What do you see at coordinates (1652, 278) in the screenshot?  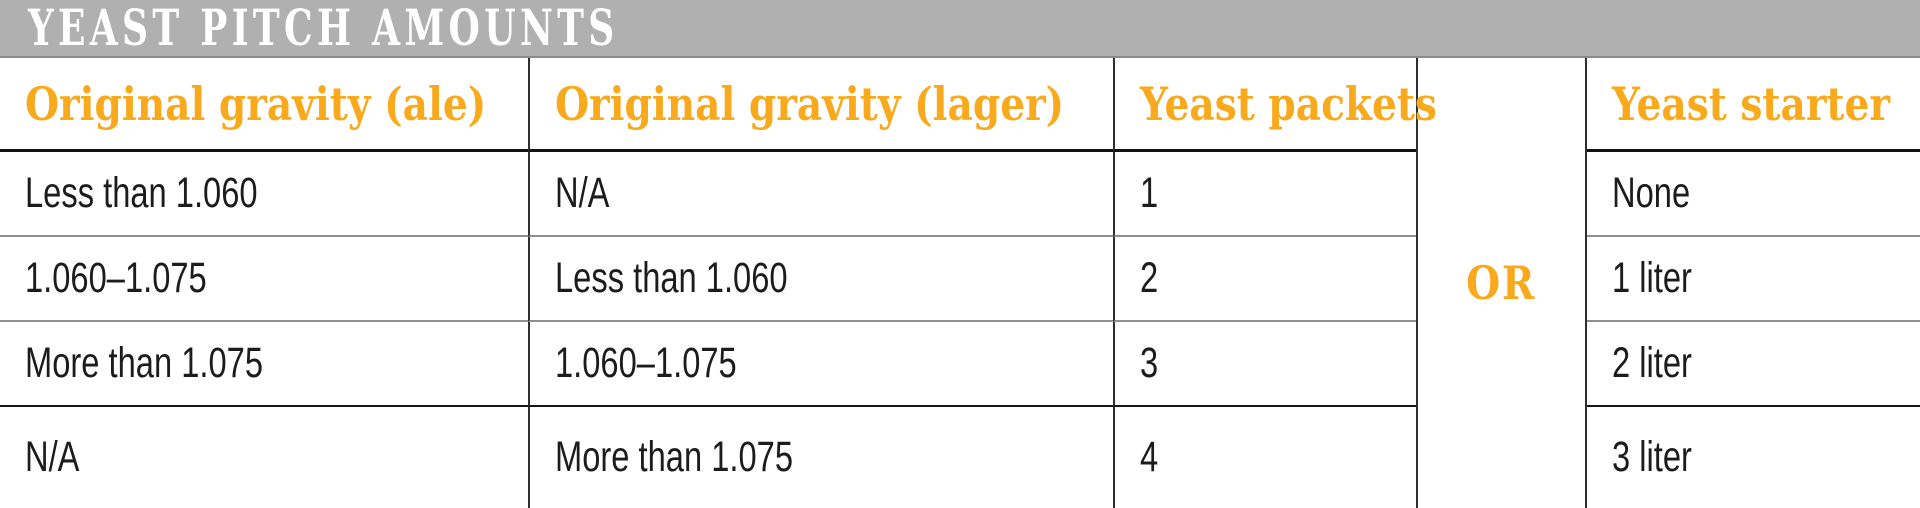 I see `cell-value: 1 liter` at bounding box center [1652, 278].